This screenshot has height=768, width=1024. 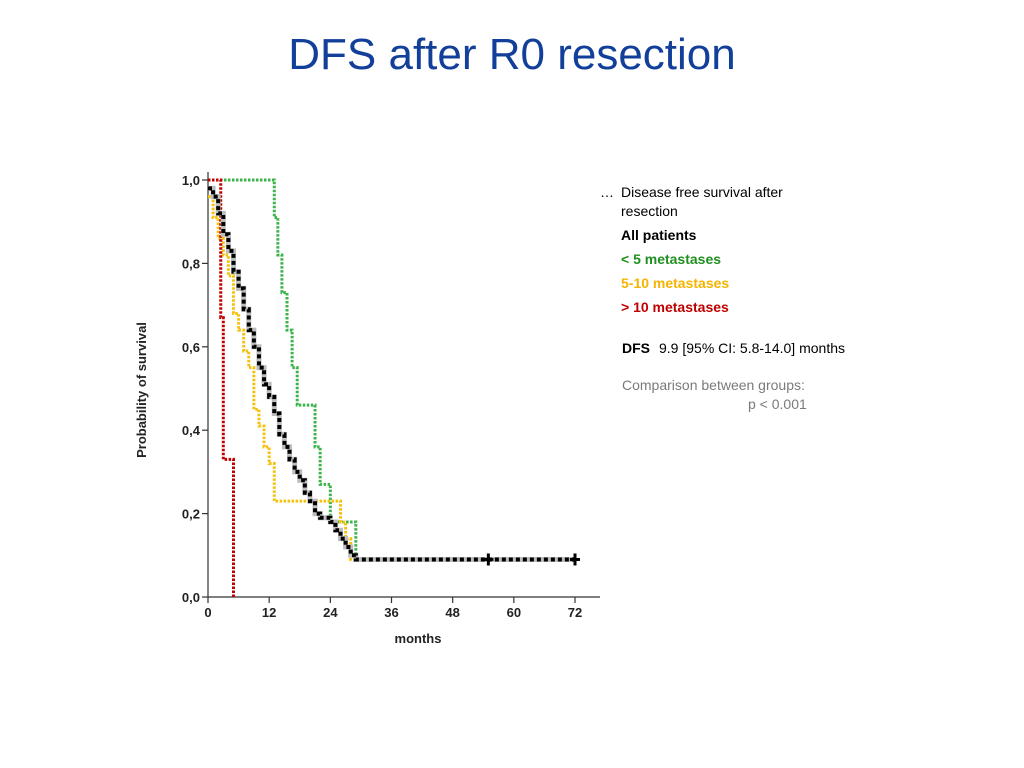 What do you see at coordinates (418, 638) in the screenshot?
I see `x-axis-title: months` at bounding box center [418, 638].